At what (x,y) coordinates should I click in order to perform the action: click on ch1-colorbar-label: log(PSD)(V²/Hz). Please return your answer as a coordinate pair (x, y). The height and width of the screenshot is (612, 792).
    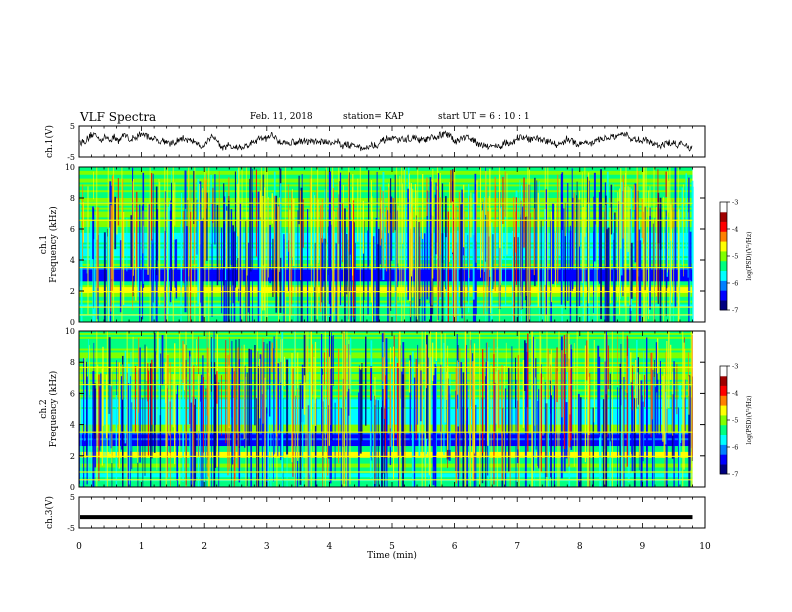
    Looking at the image, I should click on (749, 256).